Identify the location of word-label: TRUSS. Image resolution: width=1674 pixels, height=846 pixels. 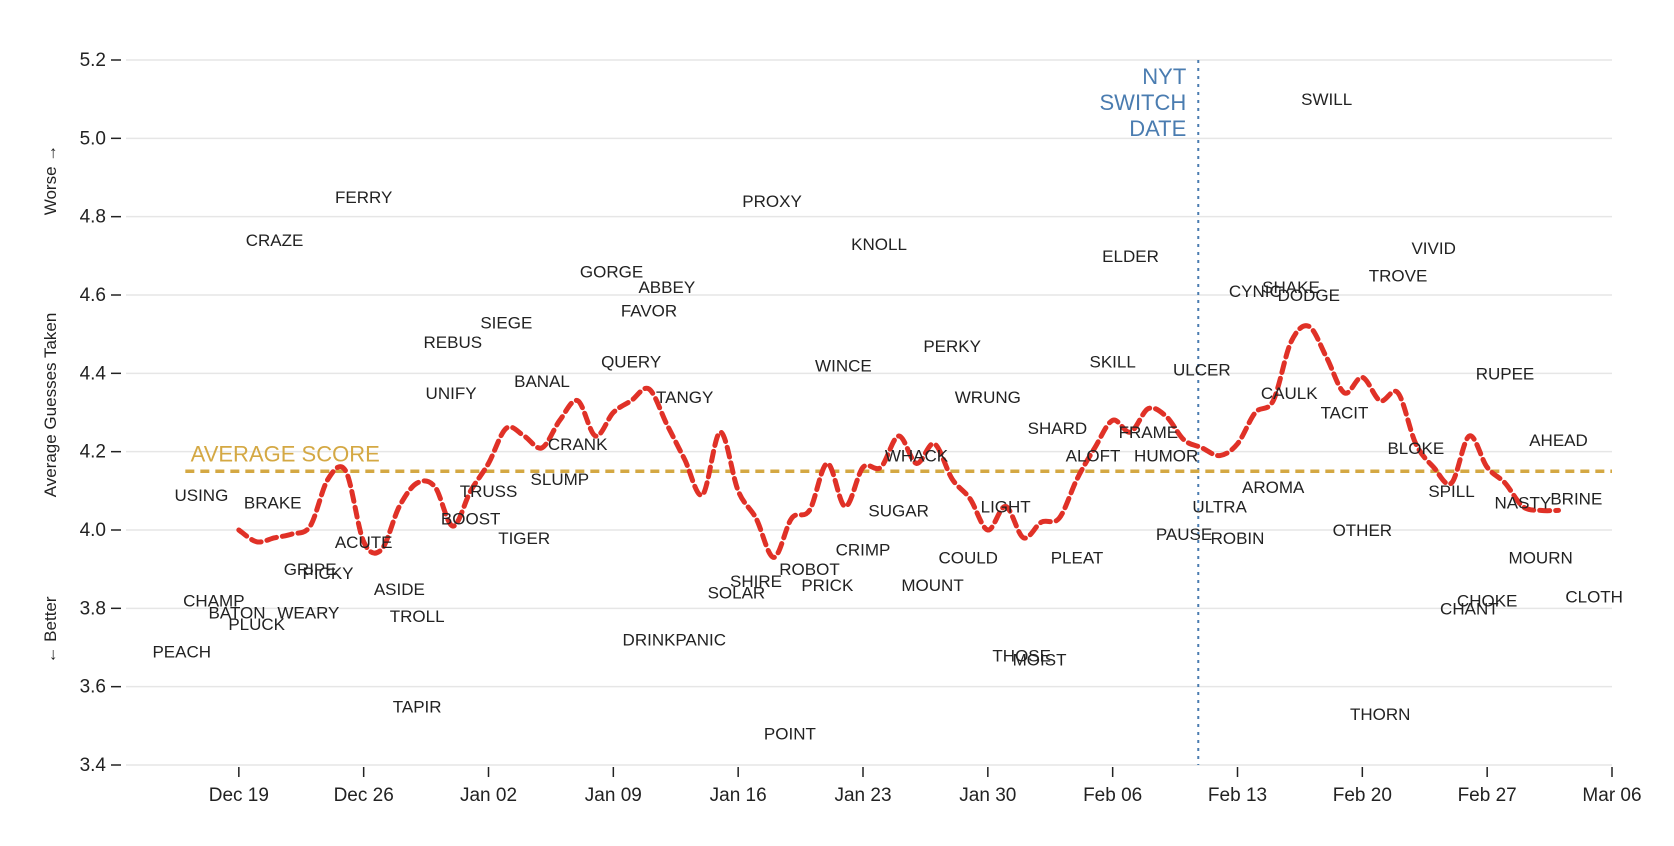
(489, 491).